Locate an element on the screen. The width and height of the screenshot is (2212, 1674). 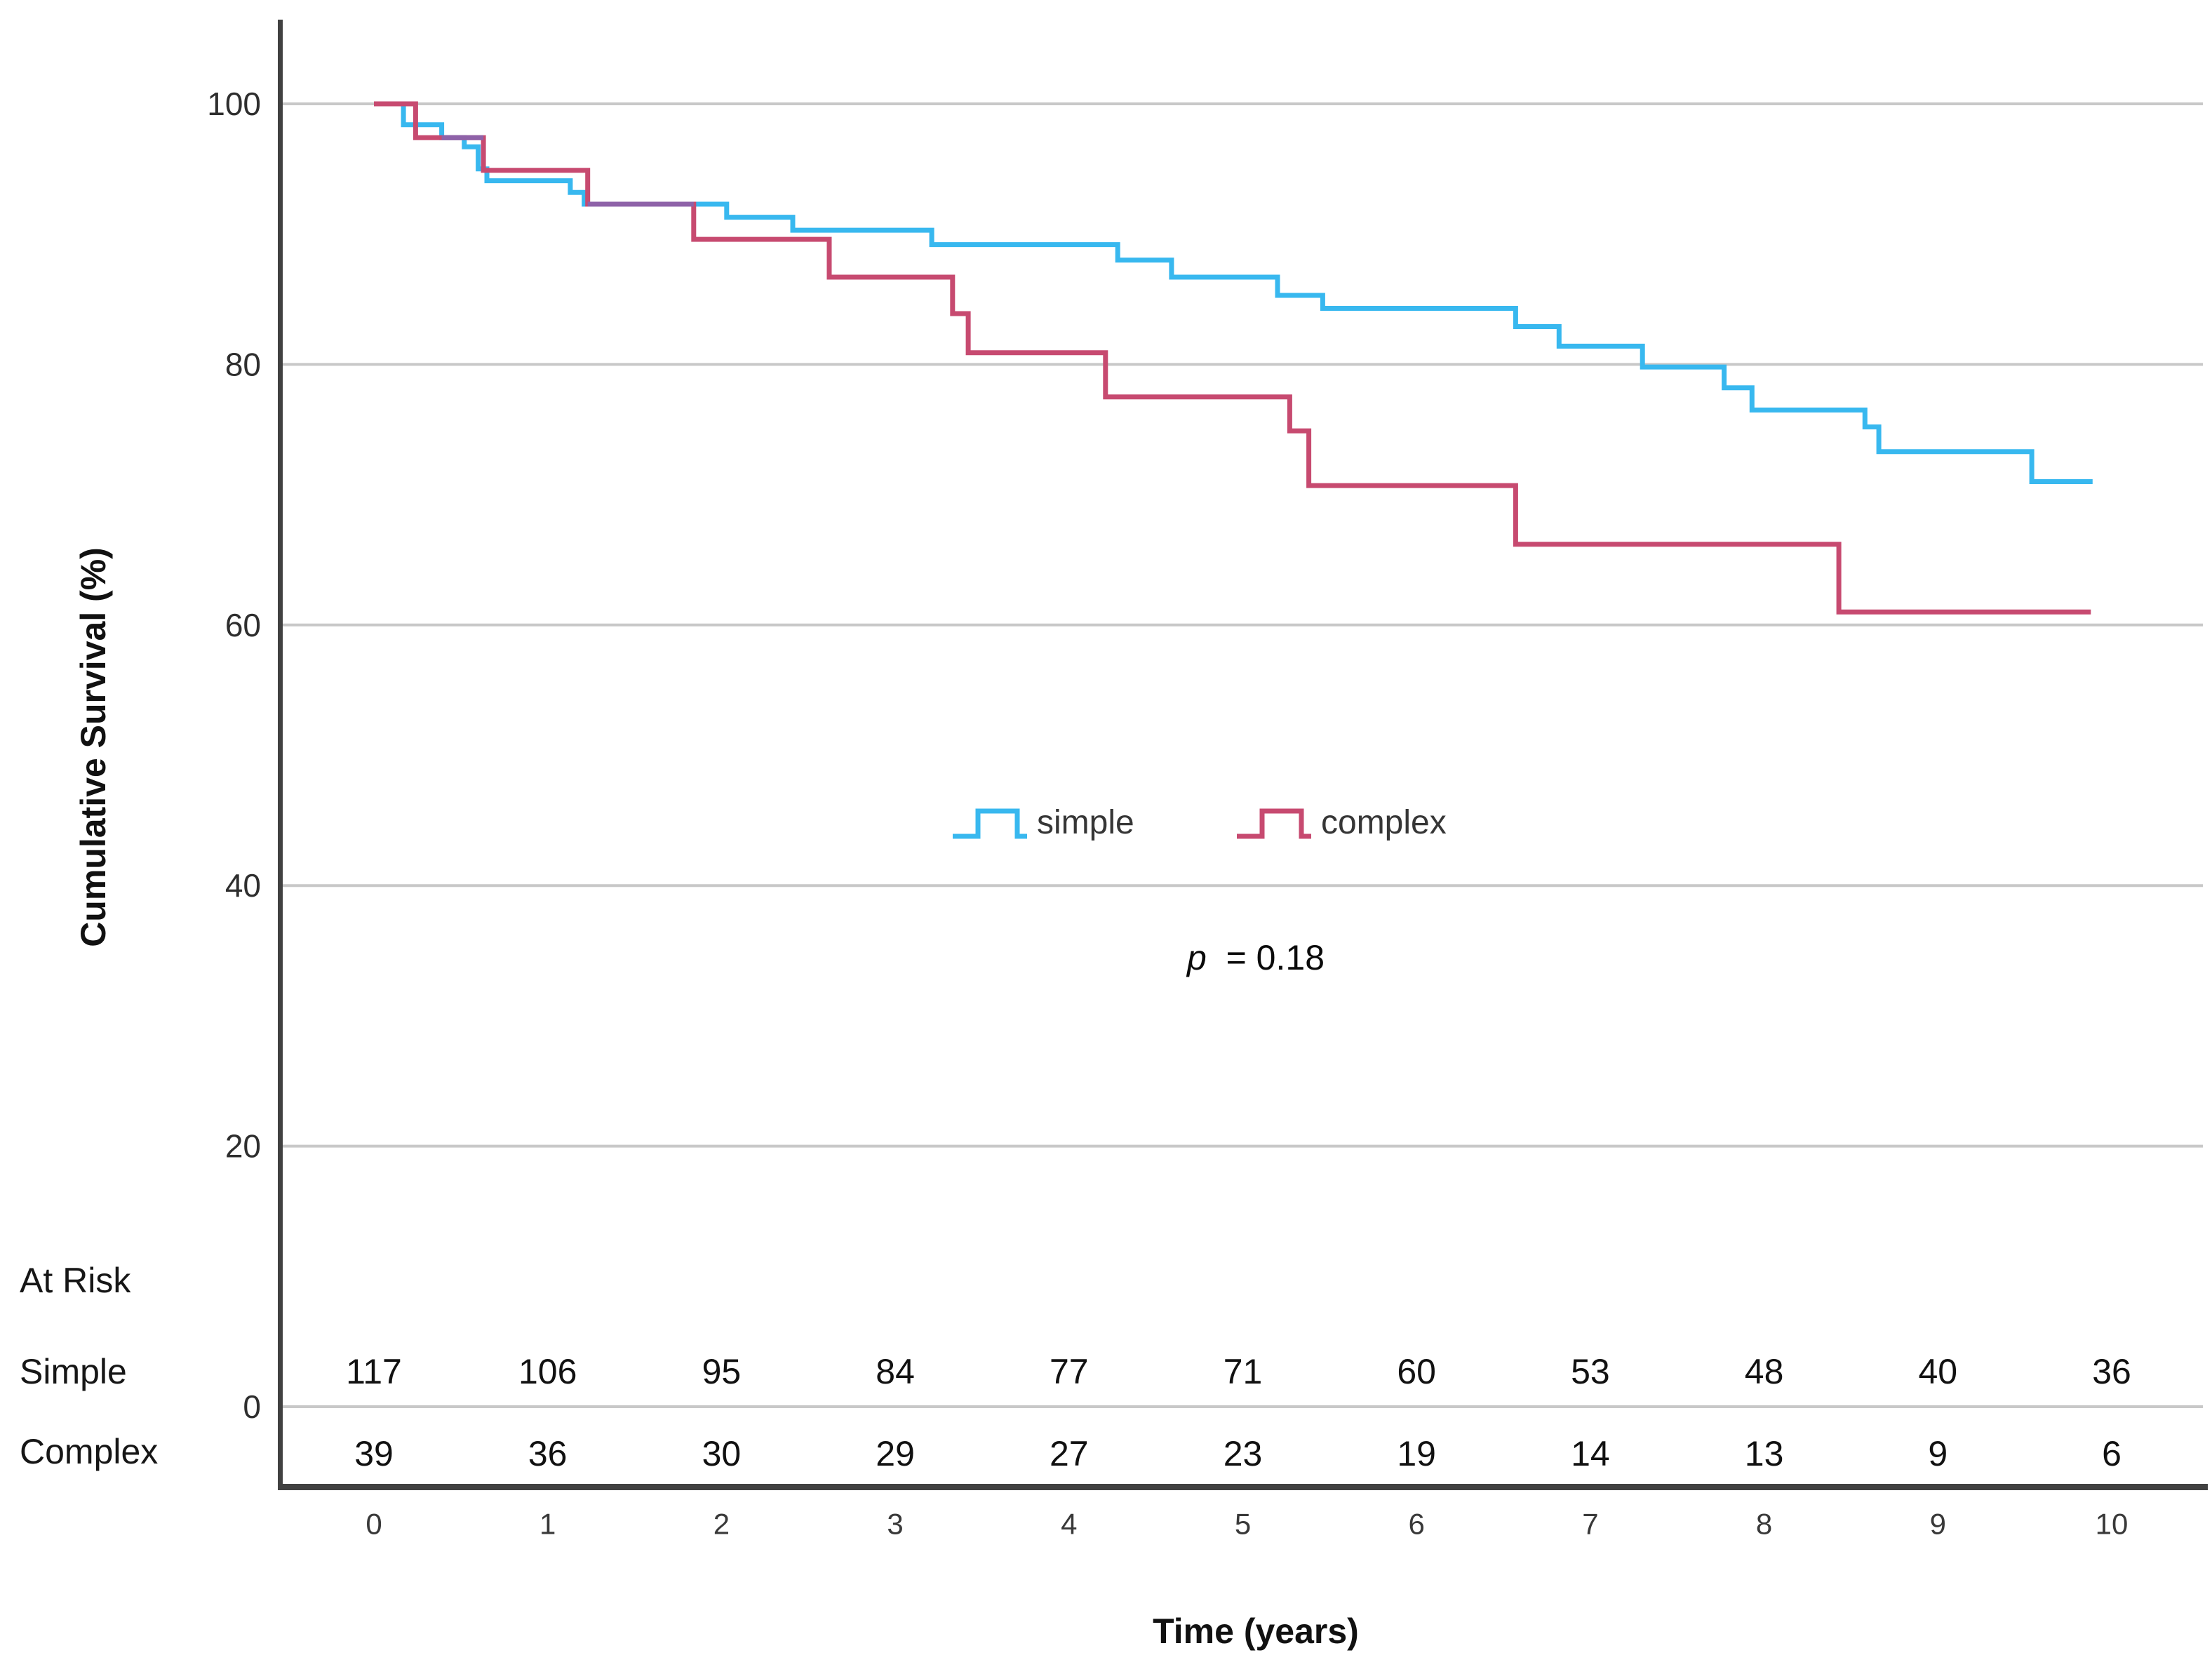
at-risk-heading: At Risk is located at coordinates (75, 1280).